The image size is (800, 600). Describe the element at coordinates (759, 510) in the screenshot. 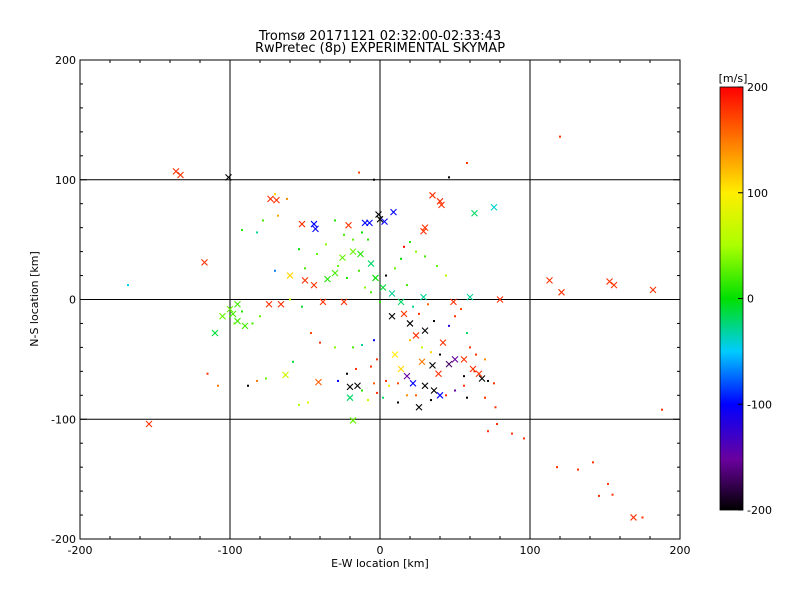

I see `colorbar-tick-label: -200` at that location.